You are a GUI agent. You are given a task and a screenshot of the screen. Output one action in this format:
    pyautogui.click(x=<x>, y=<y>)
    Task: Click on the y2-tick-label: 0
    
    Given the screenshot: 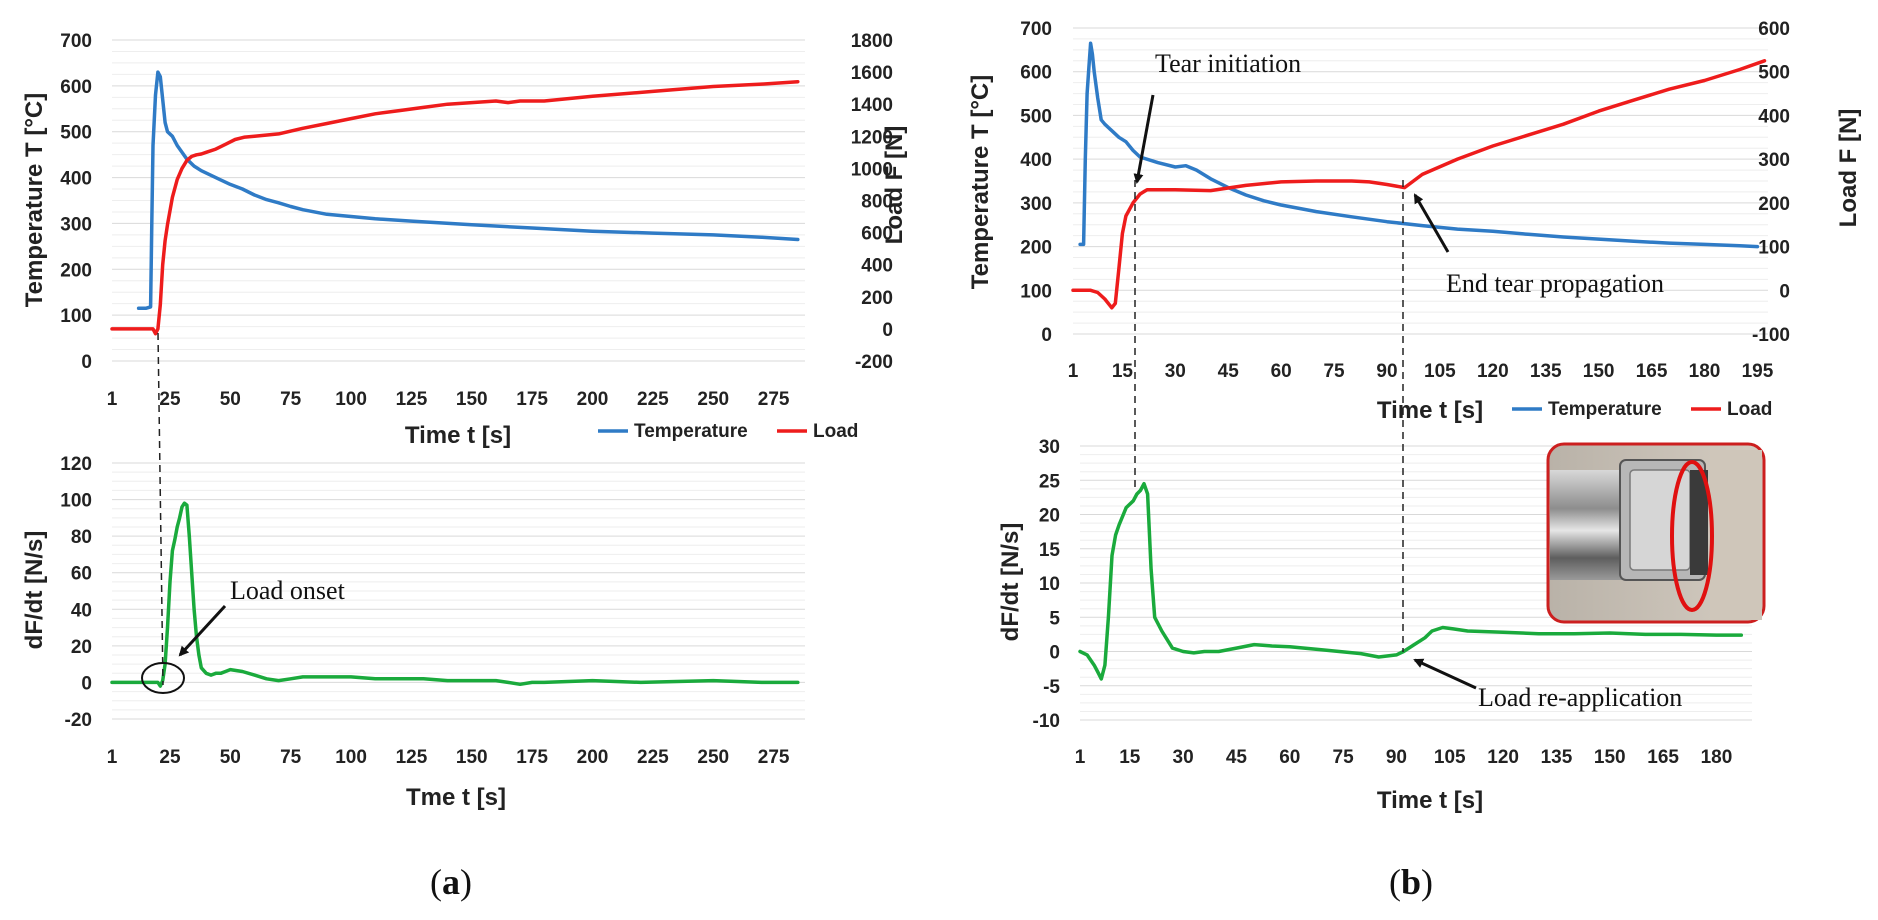 What is the action you would take?
    pyautogui.click(x=1784, y=291)
    